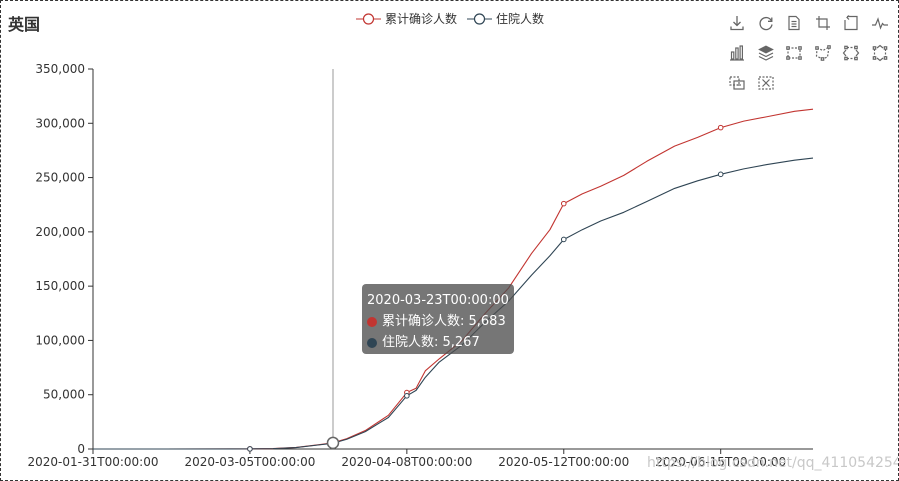 The width and height of the screenshot is (899, 481). Describe the element at coordinates (444, 321) in the screenshot. I see `tooltip-text-confirmed: 累计确诊人数: 5,683` at that location.